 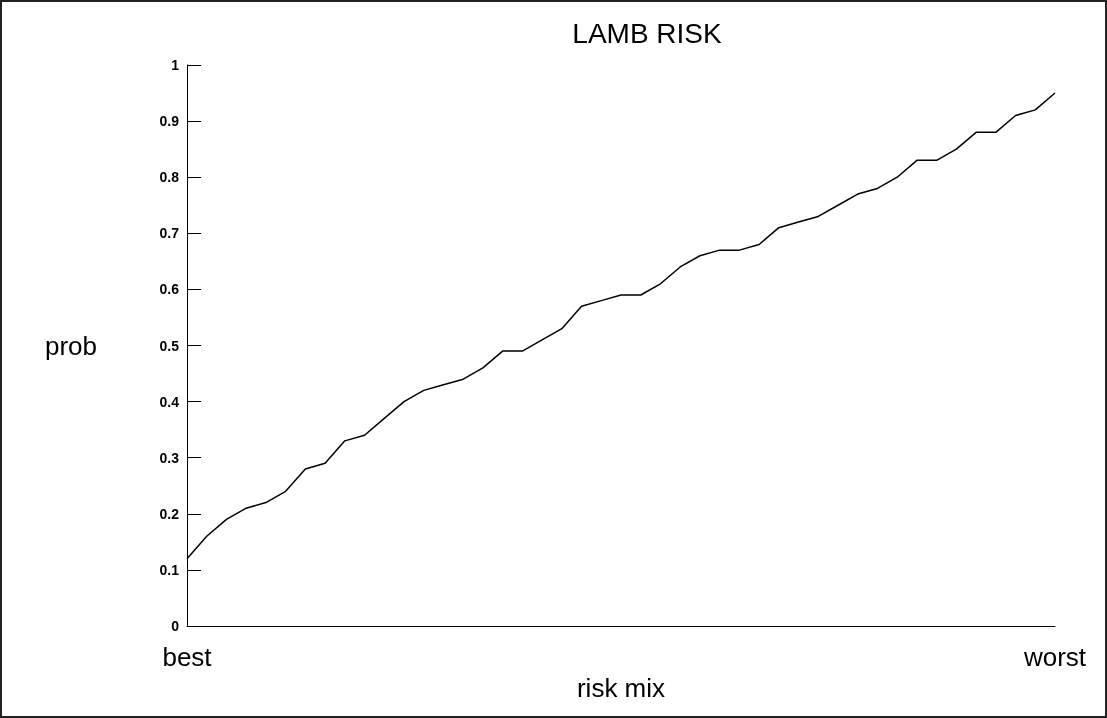 What do you see at coordinates (169, 233) in the screenshot?
I see `y-tick-label: 0.7` at bounding box center [169, 233].